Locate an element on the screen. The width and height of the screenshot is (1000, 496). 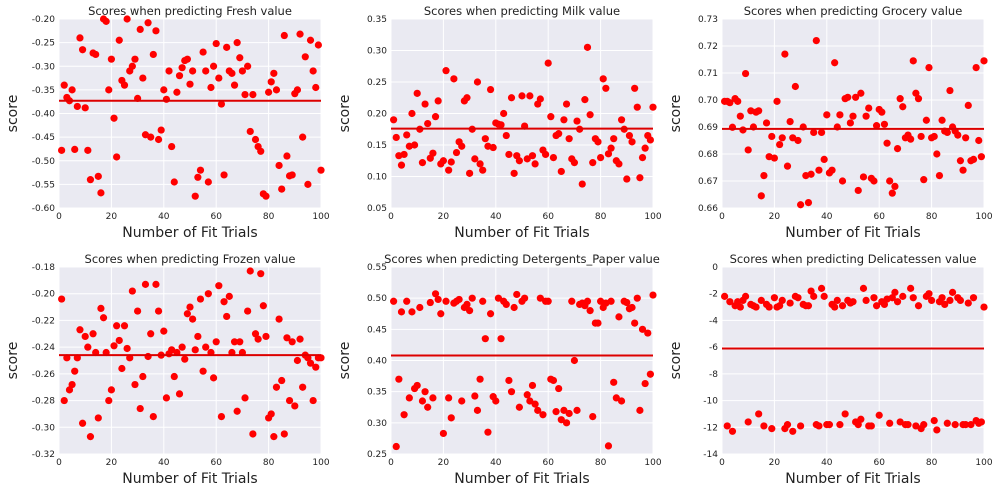
y-tick-label: 0.25 is located at coordinates (377, 83).